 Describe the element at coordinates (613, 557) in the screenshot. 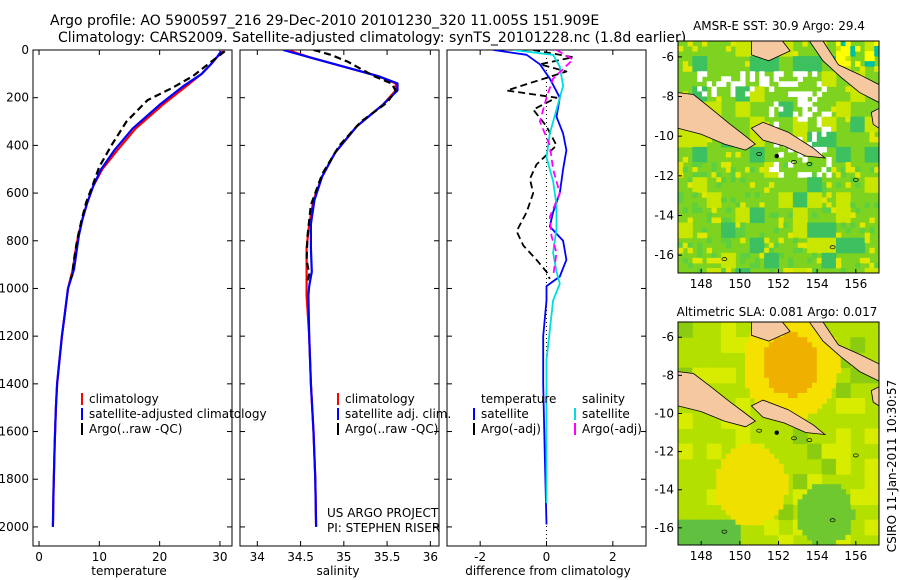

I see `x-tick-label: 2` at that location.